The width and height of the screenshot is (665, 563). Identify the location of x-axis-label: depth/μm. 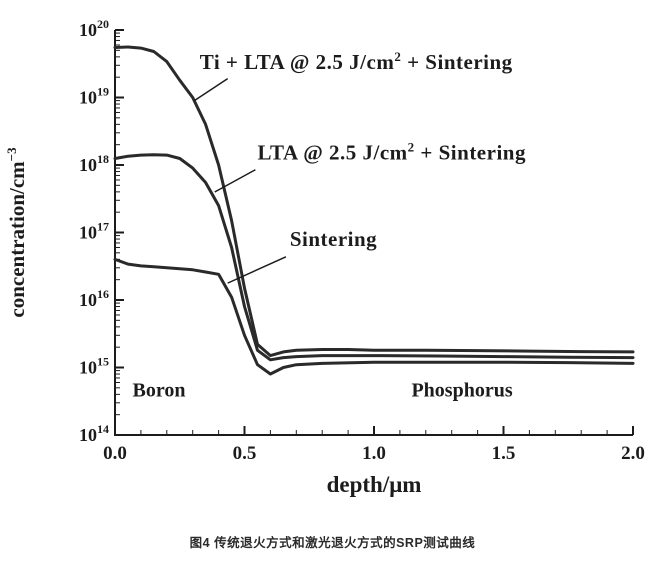
(374, 484).